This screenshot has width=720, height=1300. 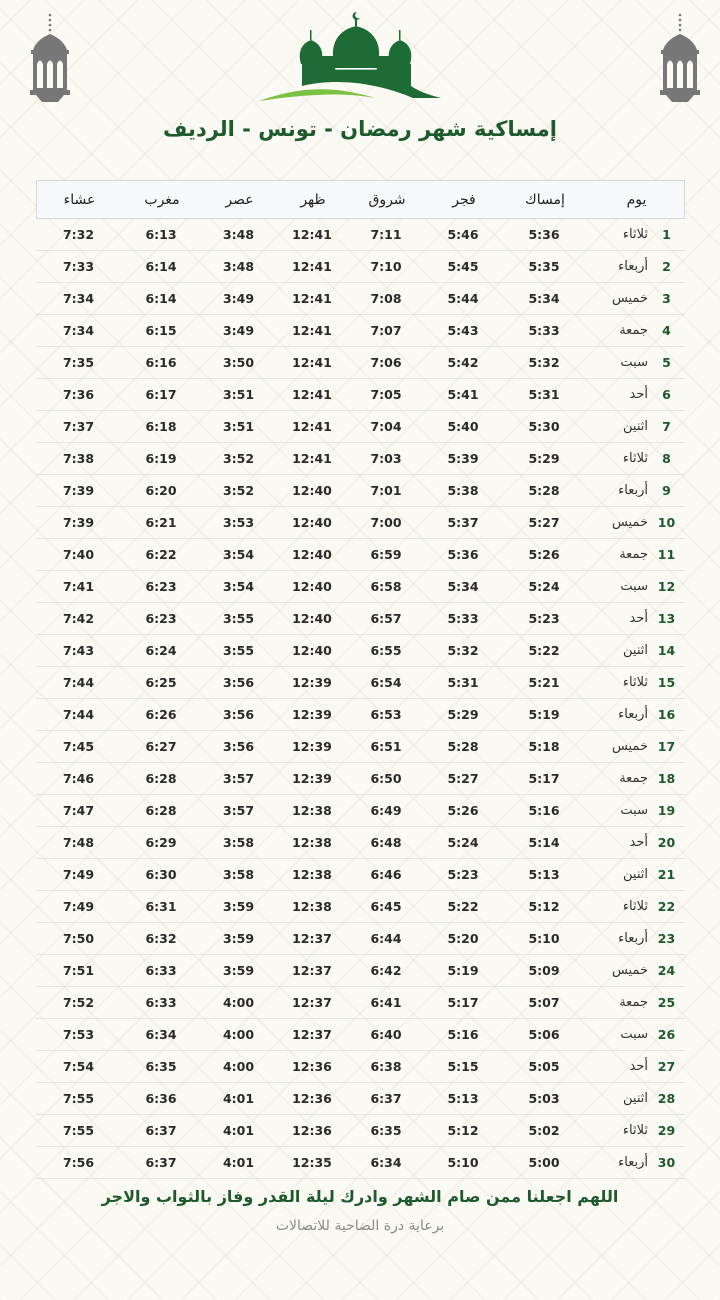 I want to click on day-number: 14, so click(x=666, y=650).